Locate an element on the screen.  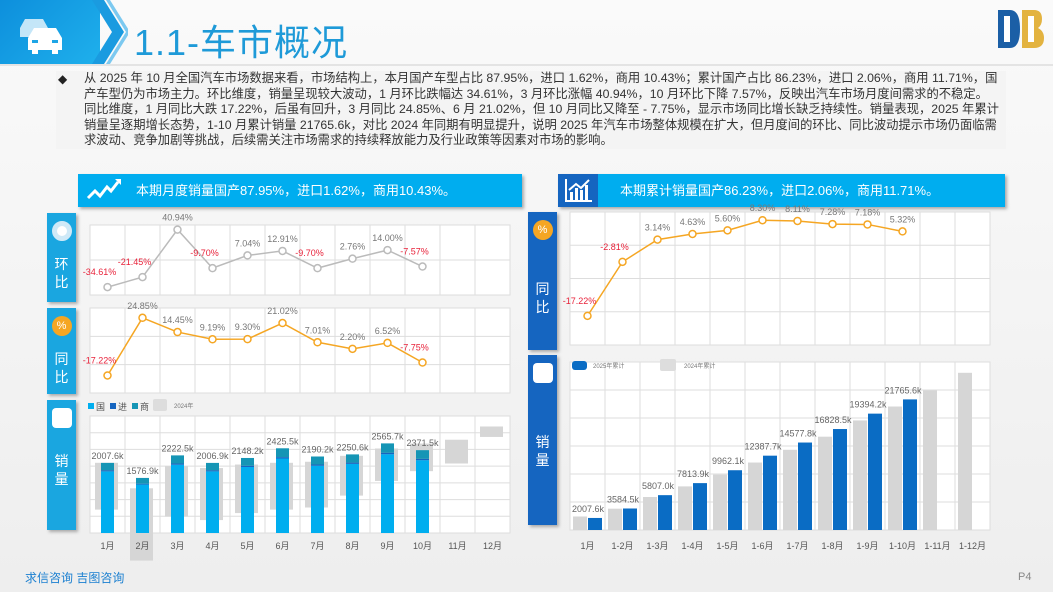
legend-swatch is located at coordinates (135, 406).